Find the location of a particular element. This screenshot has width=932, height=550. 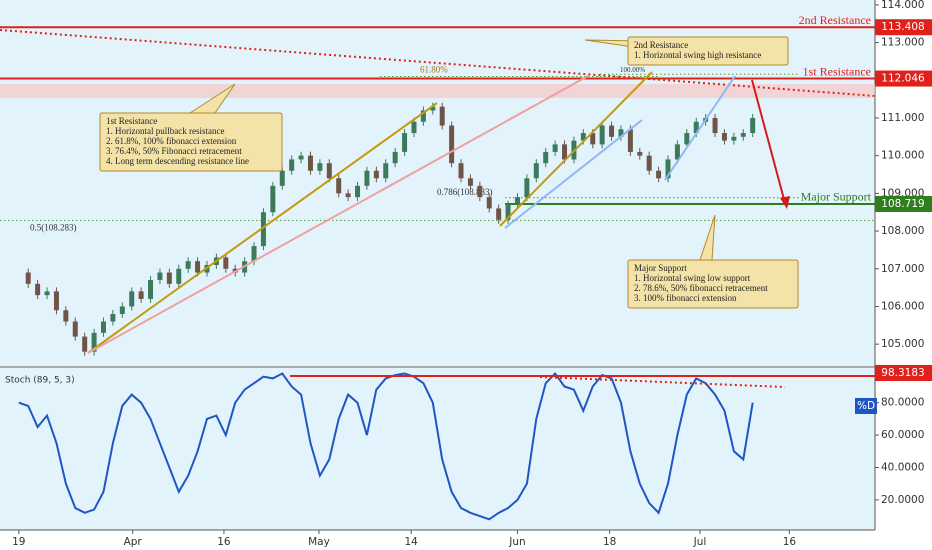

indicator-level-badge is located at coordinates (903, 372).